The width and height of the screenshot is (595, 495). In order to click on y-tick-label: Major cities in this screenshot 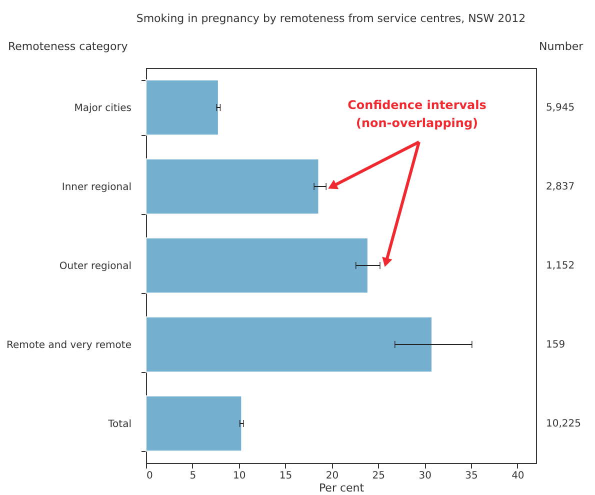, I will do `click(103, 108)`.